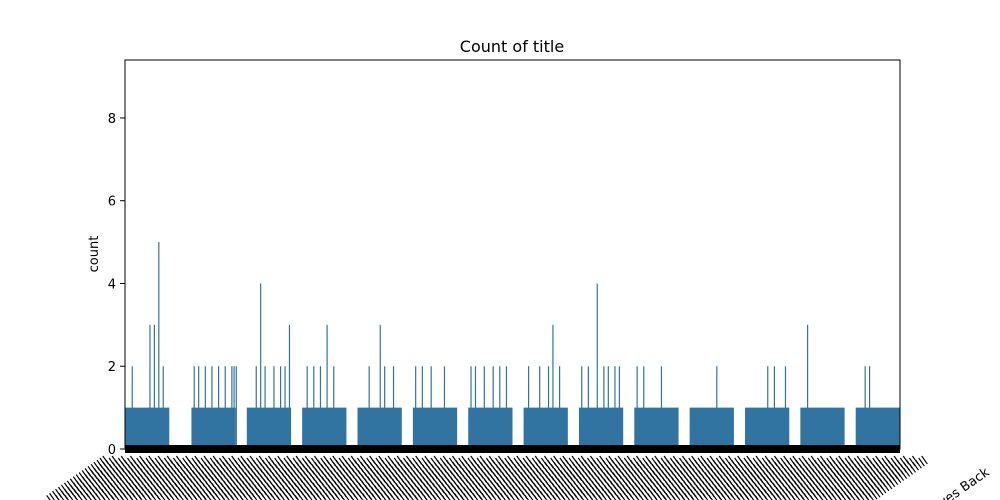 The height and width of the screenshot is (500, 1000). I want to click on y-tick-label: 4, so click(112, 284).